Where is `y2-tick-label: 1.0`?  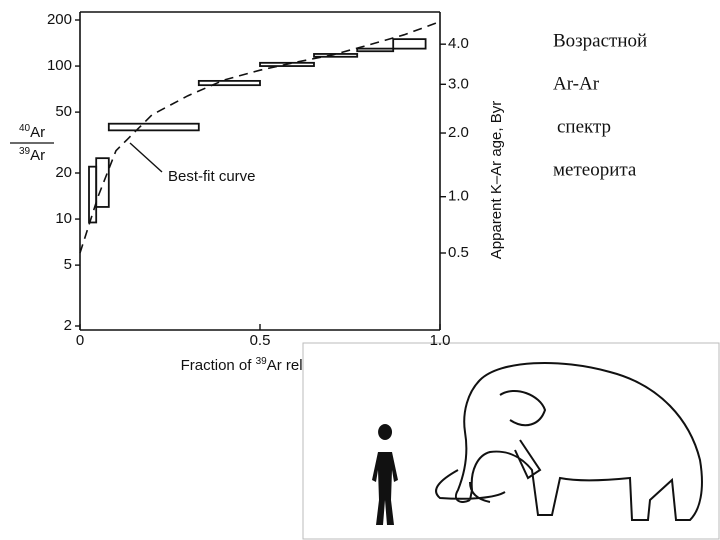
y2-tick-label: 1.0 is located at coordinates (458, 196).